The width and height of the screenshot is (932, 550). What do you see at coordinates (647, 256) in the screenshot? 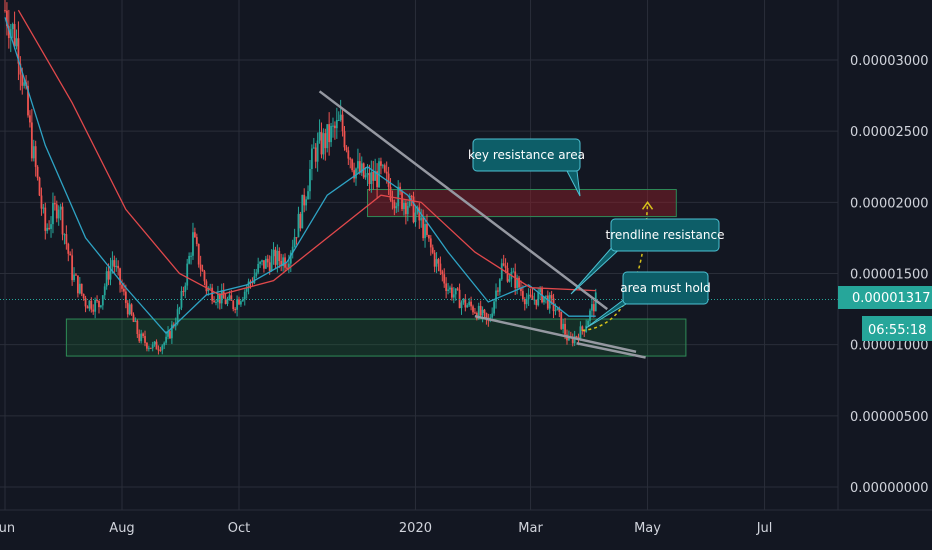
I see `annotation-callout: trendline resistance` at bounding box center [647, 256].